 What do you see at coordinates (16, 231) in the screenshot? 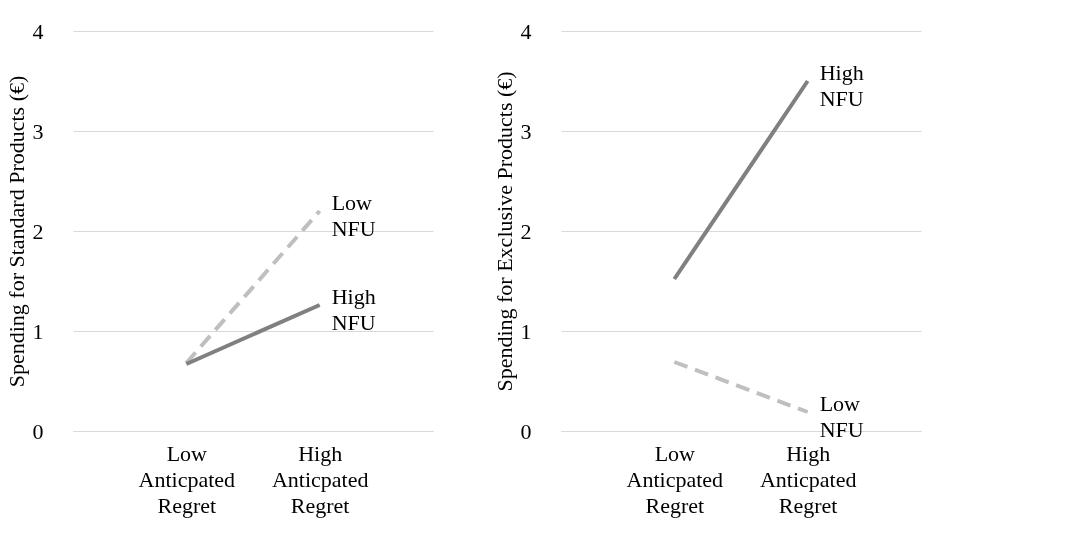
I see `y-axis-title: Spending for Standard Products (€)` at bounding box center [16, 231].